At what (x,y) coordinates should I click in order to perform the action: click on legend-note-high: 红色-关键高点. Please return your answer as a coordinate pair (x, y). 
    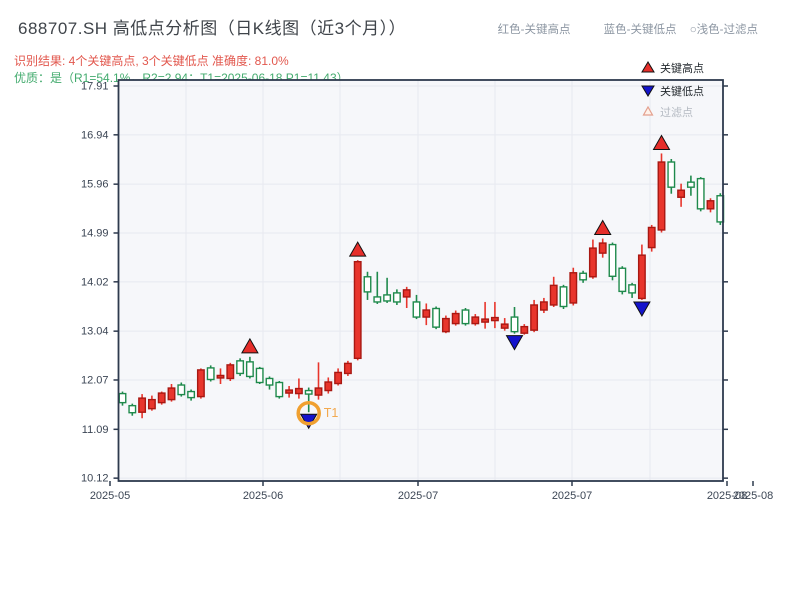
    Looking at the image, I should click on (534, 30).